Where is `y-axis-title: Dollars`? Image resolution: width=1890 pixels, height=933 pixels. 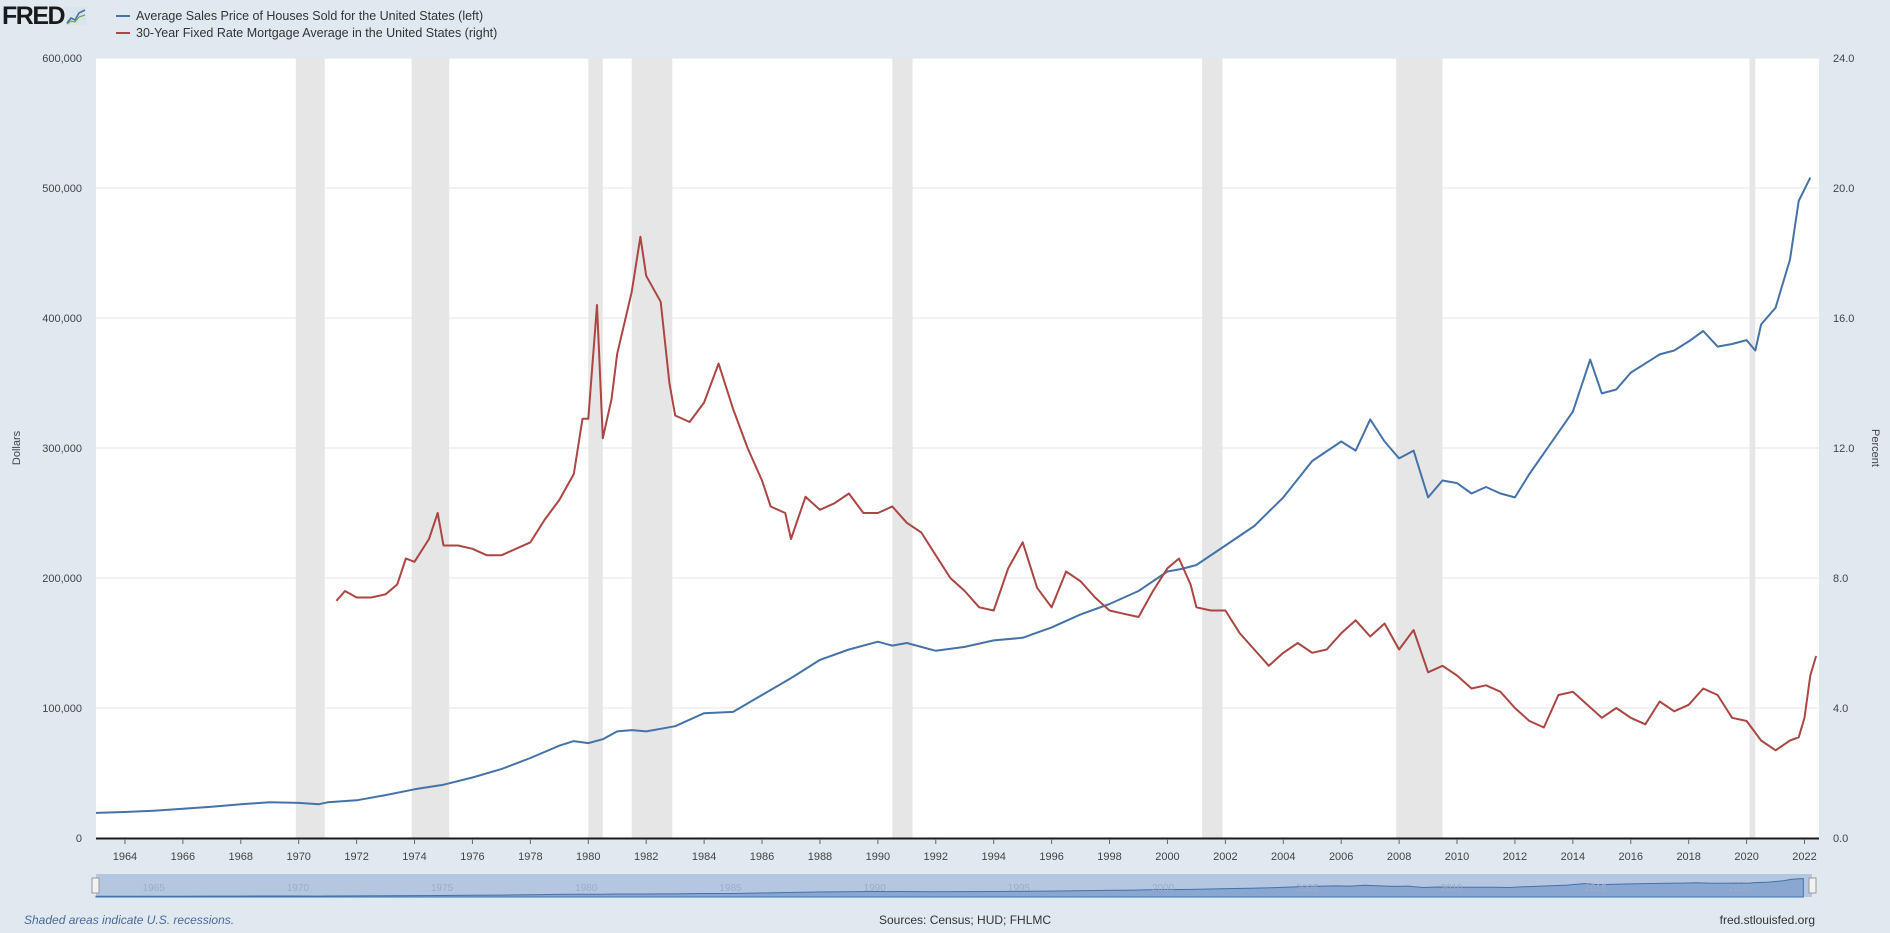 y-axis-title: Dollars is located at coordinates (17, 447).